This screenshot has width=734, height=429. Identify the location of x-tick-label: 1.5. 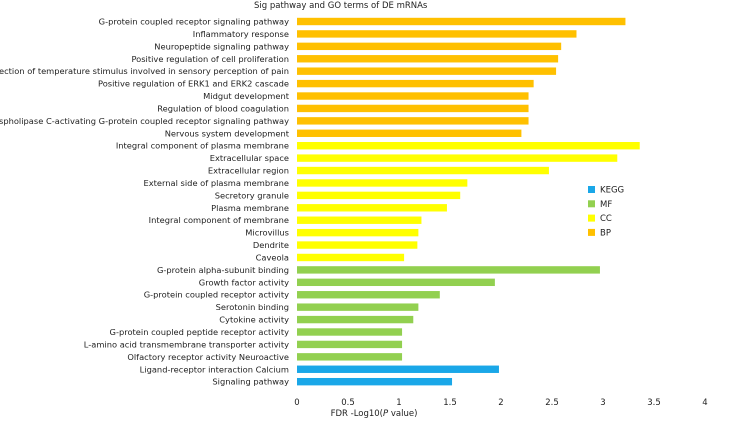
(450, 403).